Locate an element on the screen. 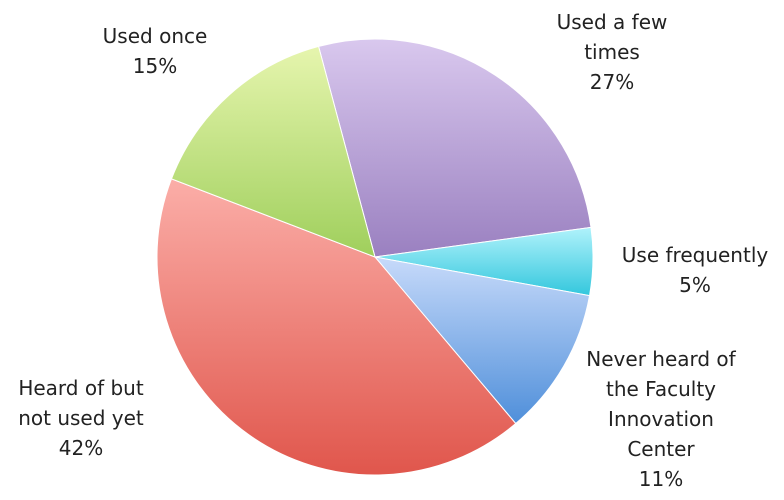  slice-label: Heard of but not used yet 42% is located at coordinates (81, 418).